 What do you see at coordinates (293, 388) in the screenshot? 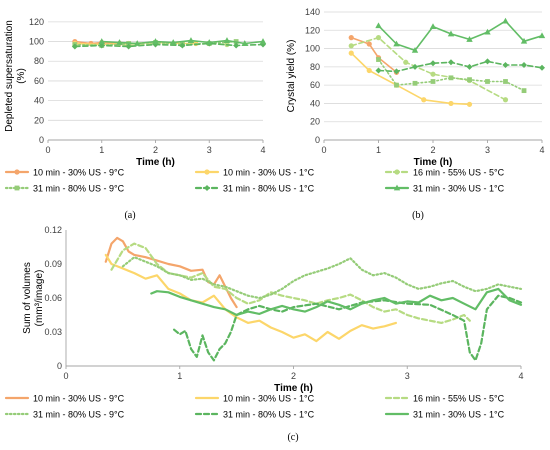
I see `x-axis-label: Time (h)` at bounding box center [293, 388].